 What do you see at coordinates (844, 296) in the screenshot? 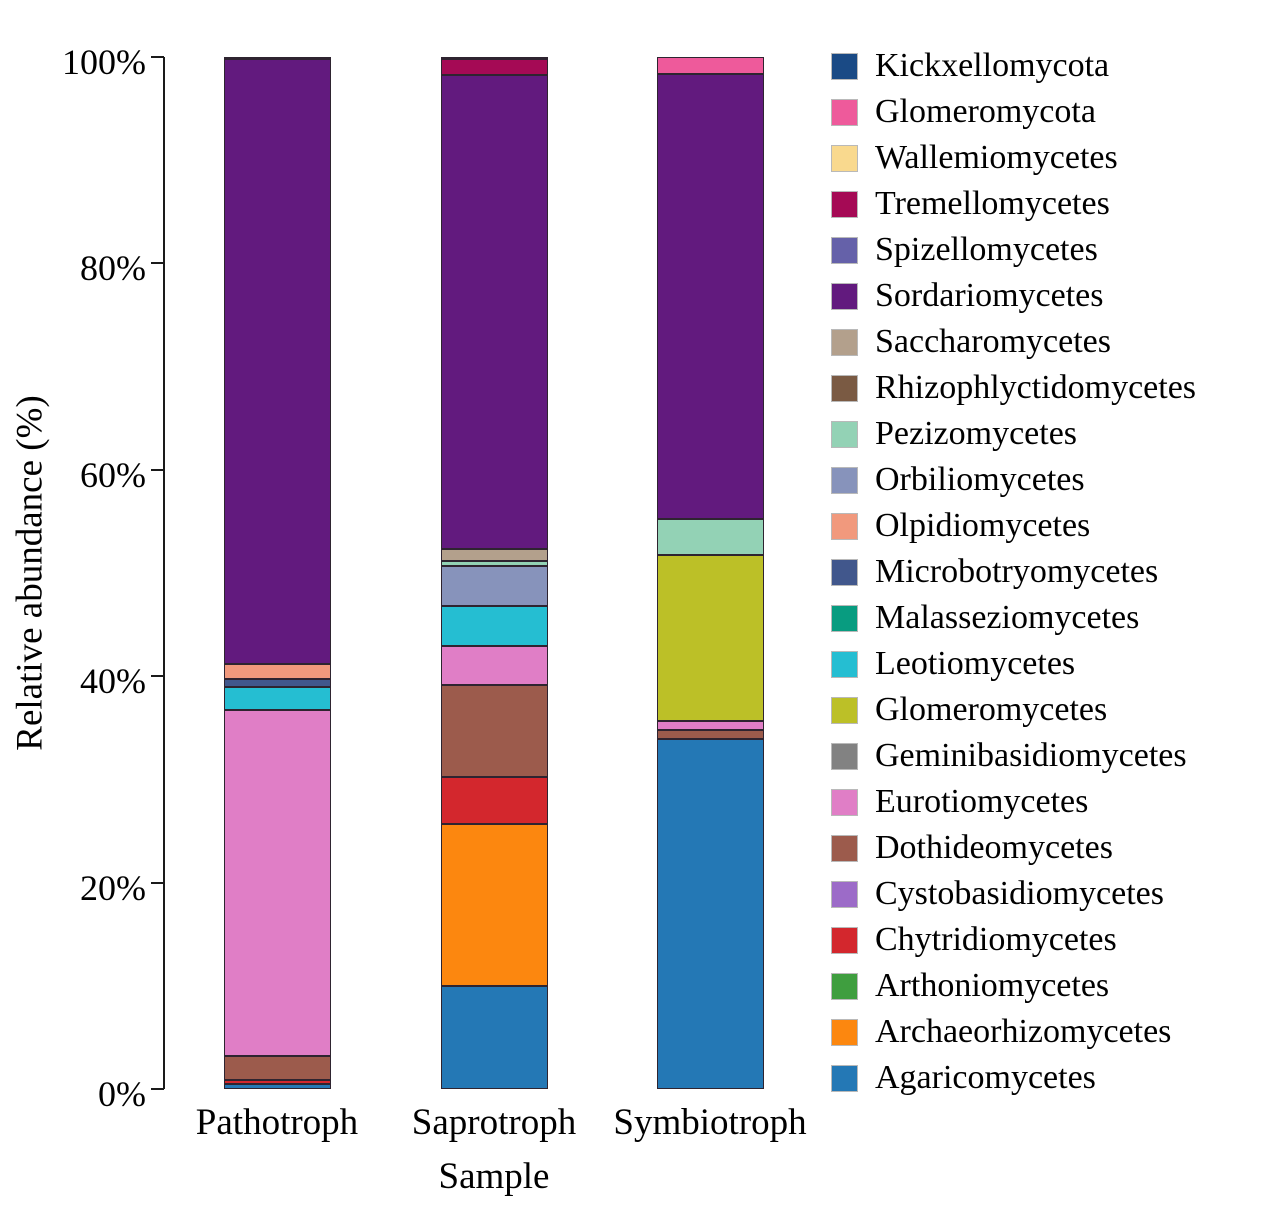
I see `legend-swatch-sordariomycetes` at bounding box center [844, 296].